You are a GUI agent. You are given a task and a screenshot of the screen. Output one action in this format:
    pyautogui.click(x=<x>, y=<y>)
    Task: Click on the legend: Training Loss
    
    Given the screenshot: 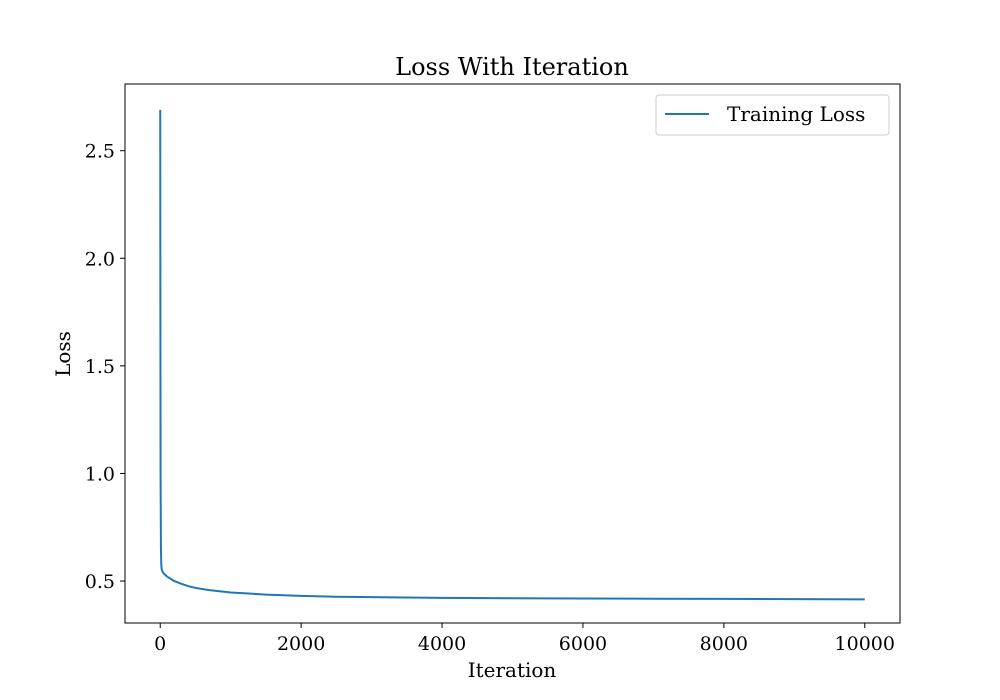 What is the action you would take?
    pyautogui.click(x=772, y=115)
    